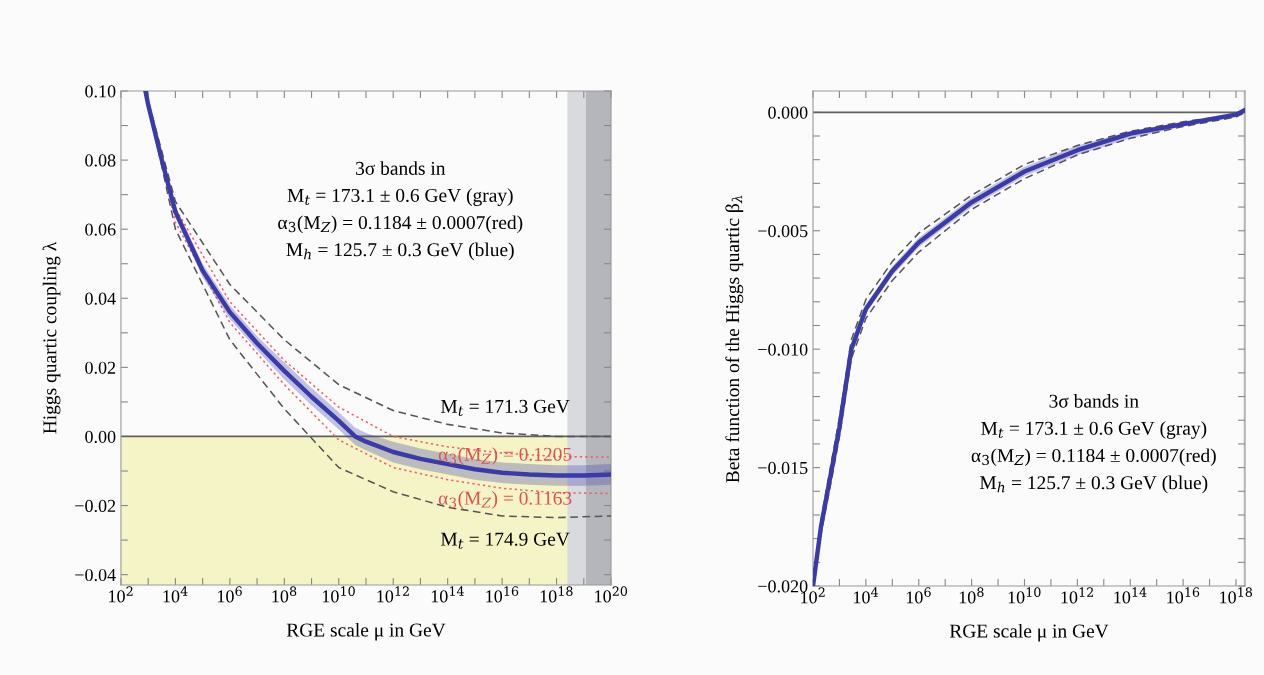 The image size is (1264, 675). What do you see at coordinates (788, 112) in the screenshot?
I see `y-tick-label: 0.000` at bounding box center [788, 112].